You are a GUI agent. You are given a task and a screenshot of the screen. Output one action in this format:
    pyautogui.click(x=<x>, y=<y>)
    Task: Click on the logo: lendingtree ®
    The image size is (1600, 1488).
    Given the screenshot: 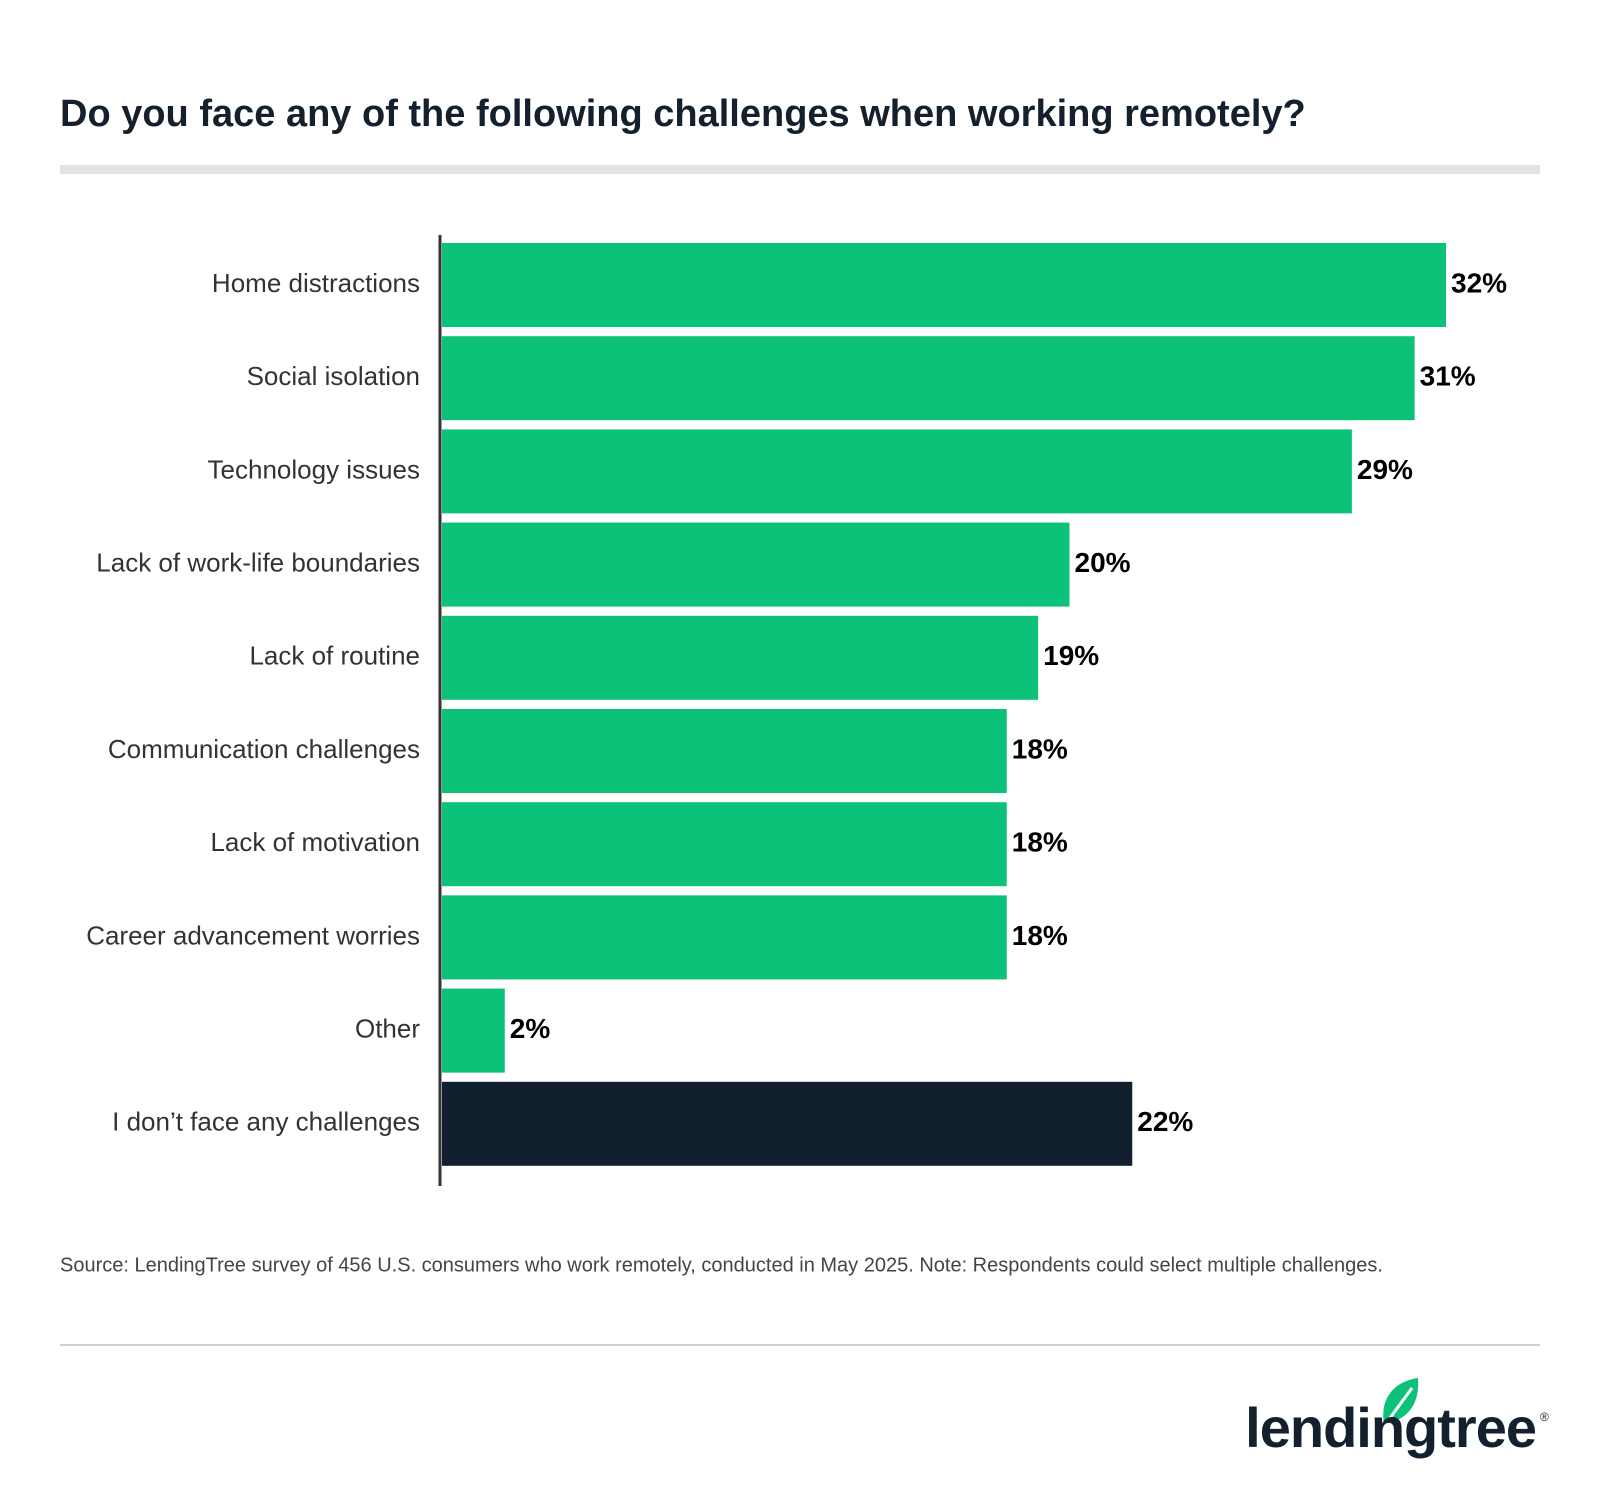 What is the action you would take?
    pyautogui.click(x=1397, y=1418)
    